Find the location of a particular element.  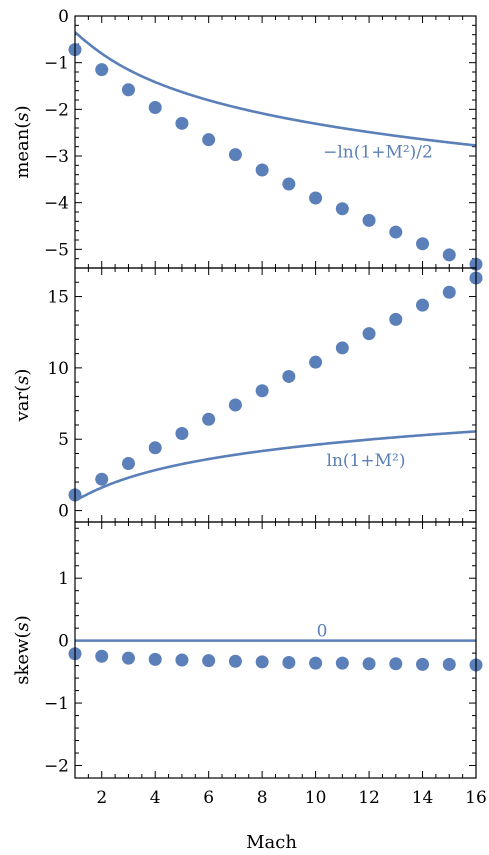

y-tick-label: −3 is located at coordinates (56, 157).